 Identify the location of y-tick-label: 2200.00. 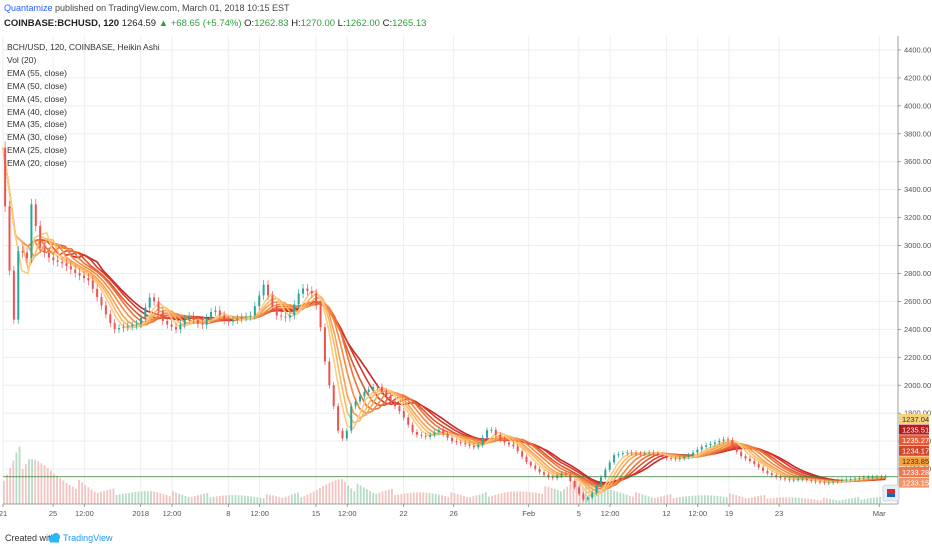
(917, 357).